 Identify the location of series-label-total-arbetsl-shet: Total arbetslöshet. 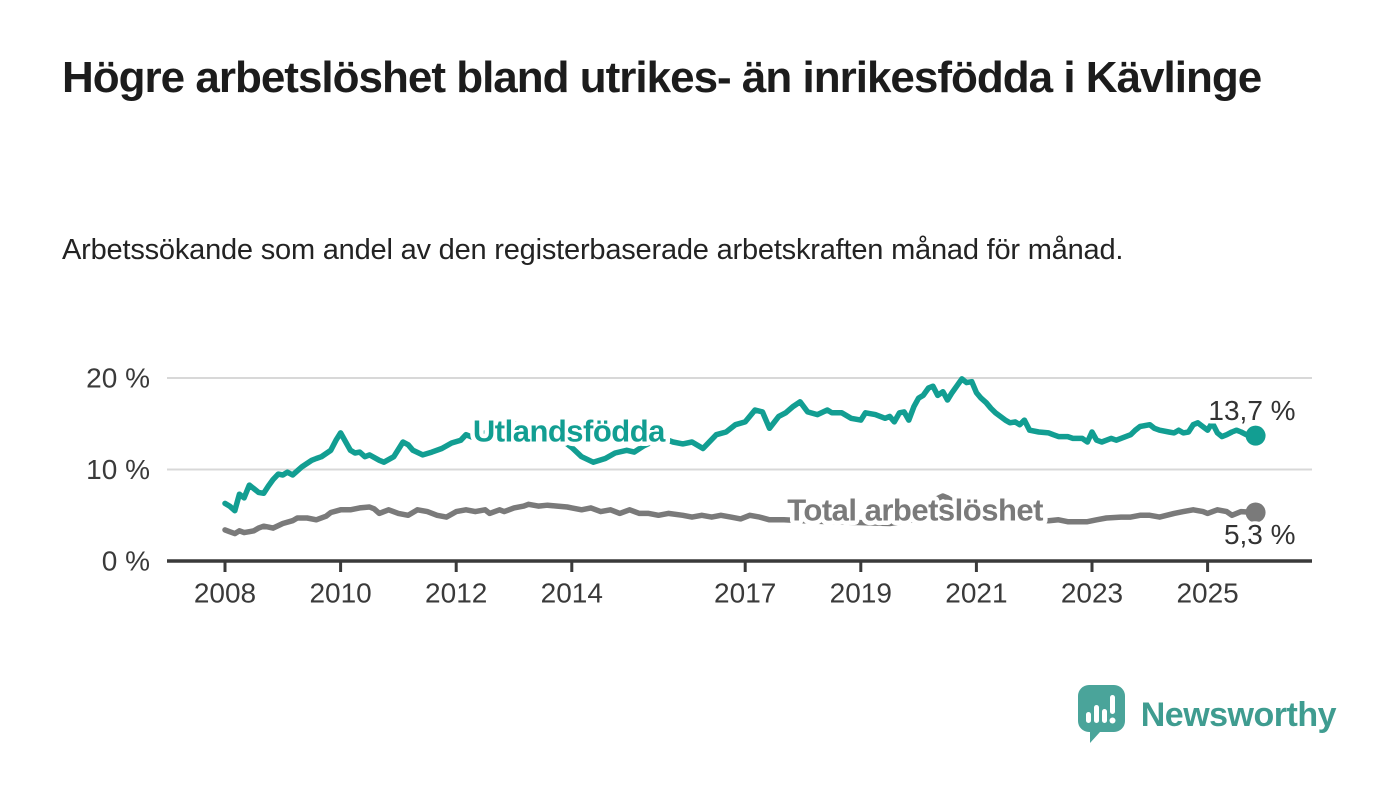
(915, 510).